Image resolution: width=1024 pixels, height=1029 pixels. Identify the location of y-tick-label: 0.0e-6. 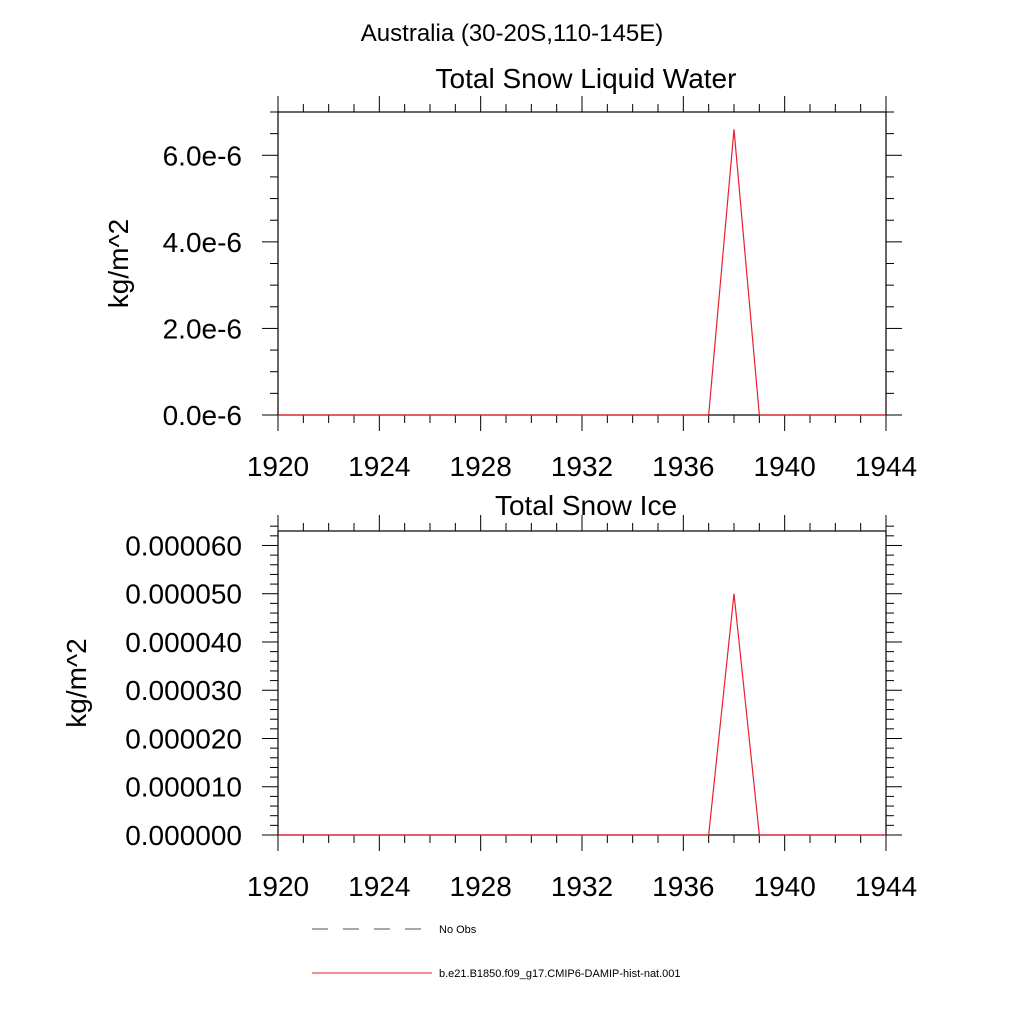
(202, 415).